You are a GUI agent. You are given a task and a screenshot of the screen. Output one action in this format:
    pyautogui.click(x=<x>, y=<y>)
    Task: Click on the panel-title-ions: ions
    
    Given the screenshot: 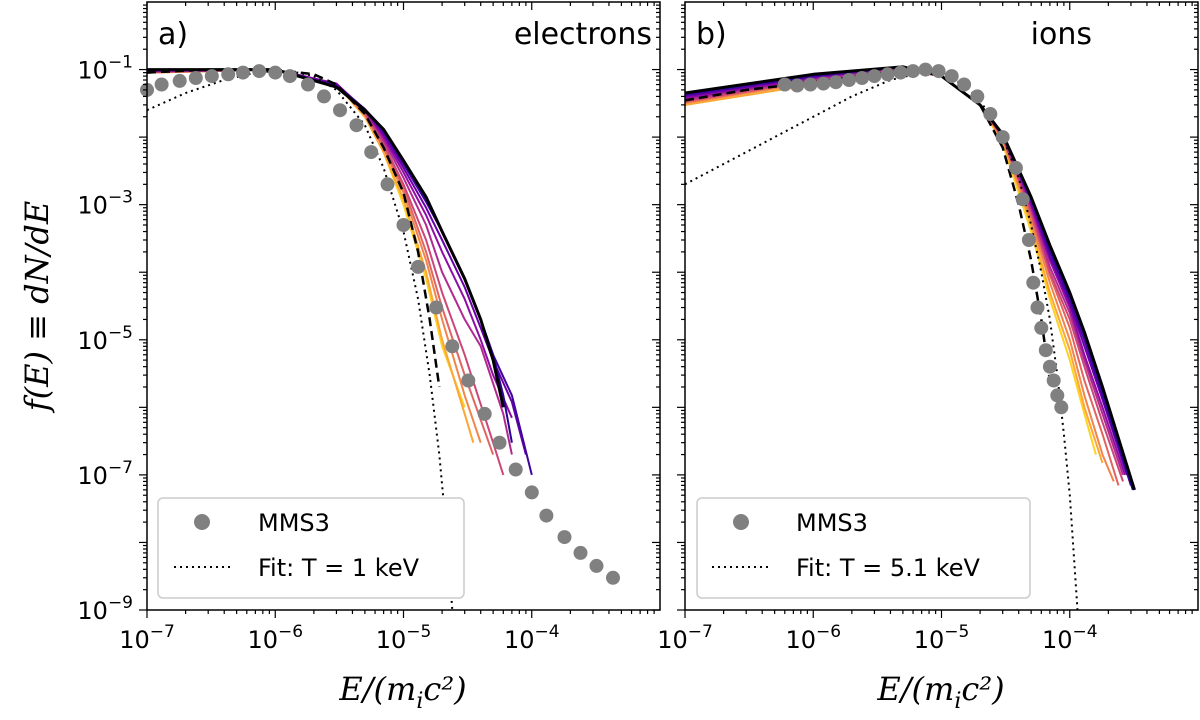 What is the action you would take?
    pyautogui.click(x=1061, y=34)
    